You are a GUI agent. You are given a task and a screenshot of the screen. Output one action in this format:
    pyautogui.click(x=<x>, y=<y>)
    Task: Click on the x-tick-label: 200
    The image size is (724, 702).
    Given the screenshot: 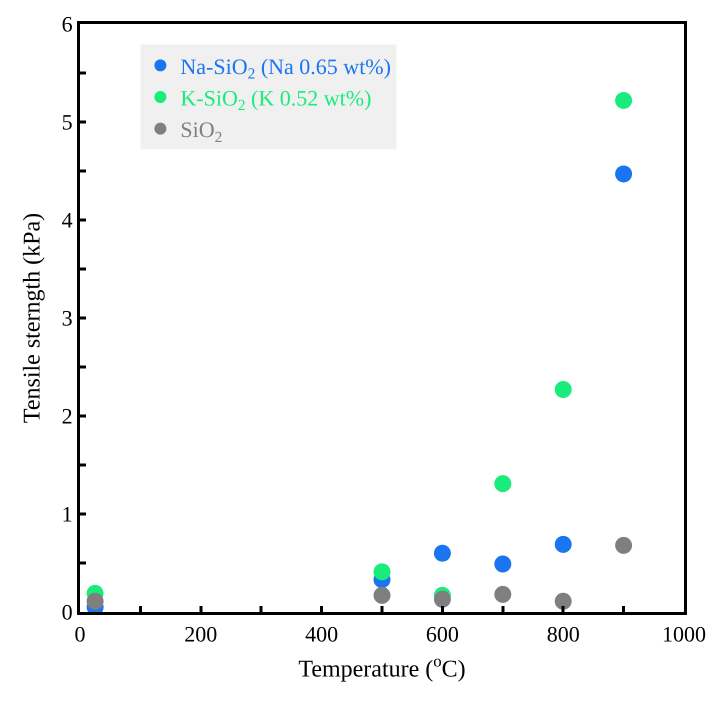 What is the action you would take?
    pyautogui.click(x=201, y=633)
    